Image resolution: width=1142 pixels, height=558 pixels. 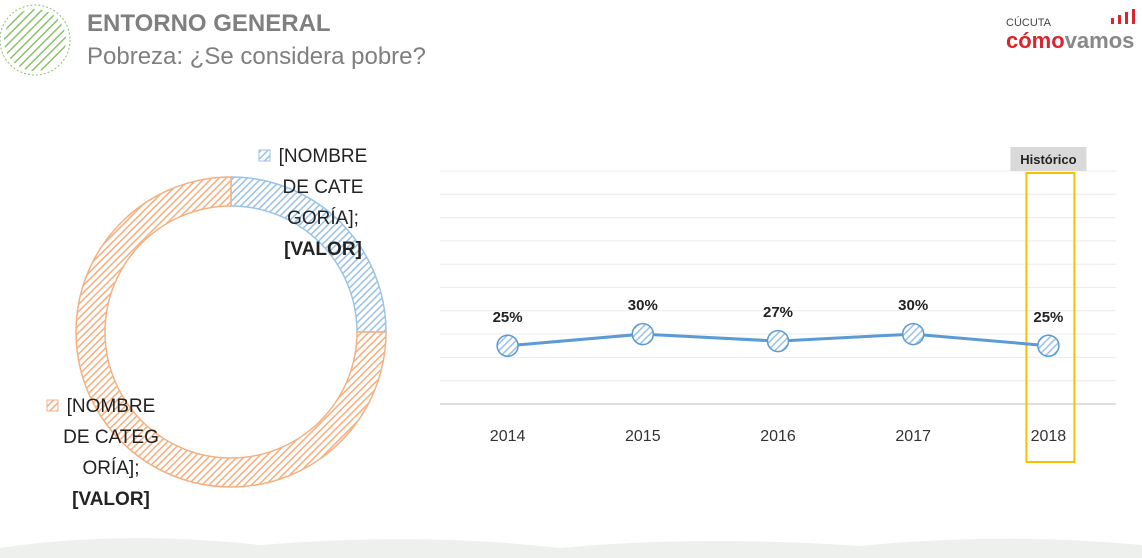 I want to click on annotation-bg, so click(x=1048, y=159).